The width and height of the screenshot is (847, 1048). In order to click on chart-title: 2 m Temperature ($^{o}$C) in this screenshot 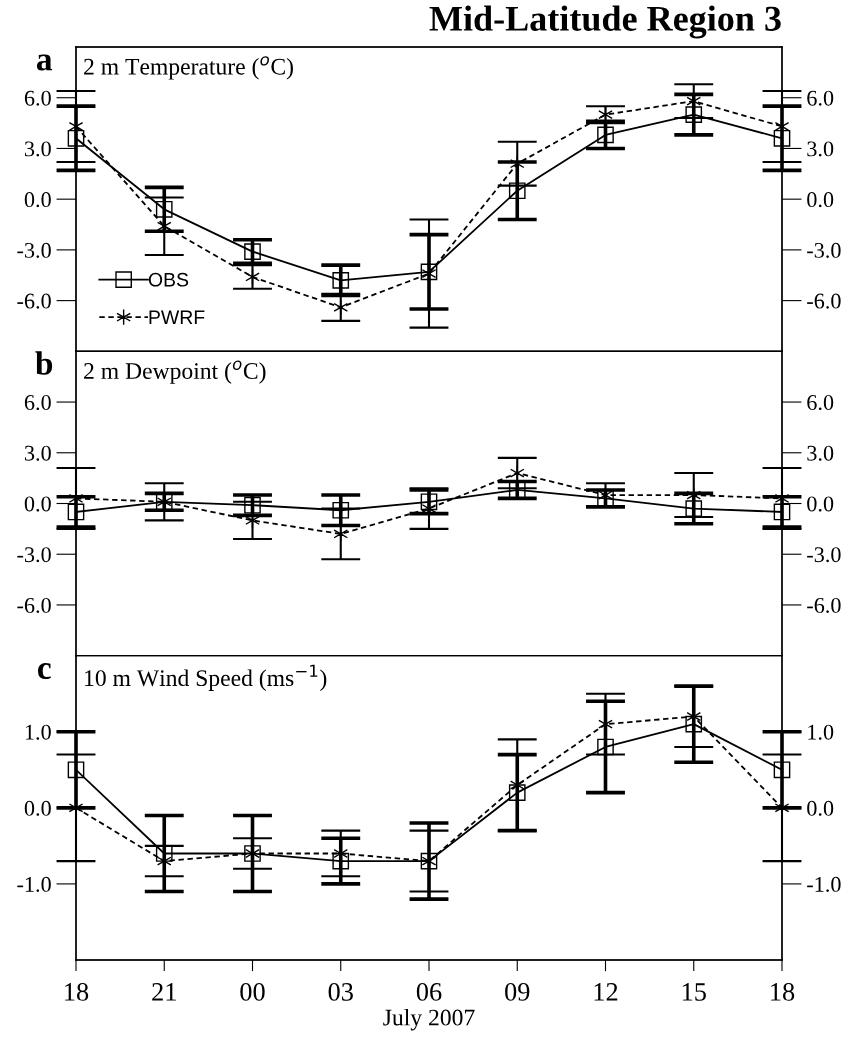, I will do `click(188, 68)`.